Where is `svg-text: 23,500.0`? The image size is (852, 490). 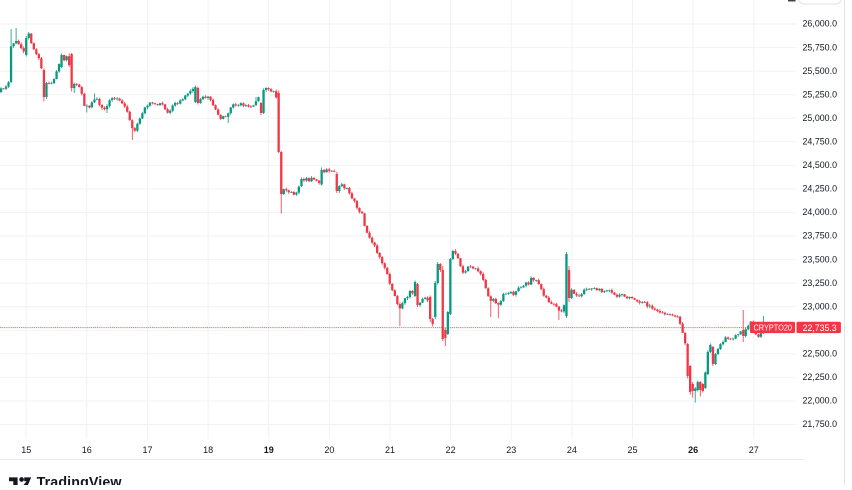
svg-text: 23,500.0 is located at coordinates (820, 259).